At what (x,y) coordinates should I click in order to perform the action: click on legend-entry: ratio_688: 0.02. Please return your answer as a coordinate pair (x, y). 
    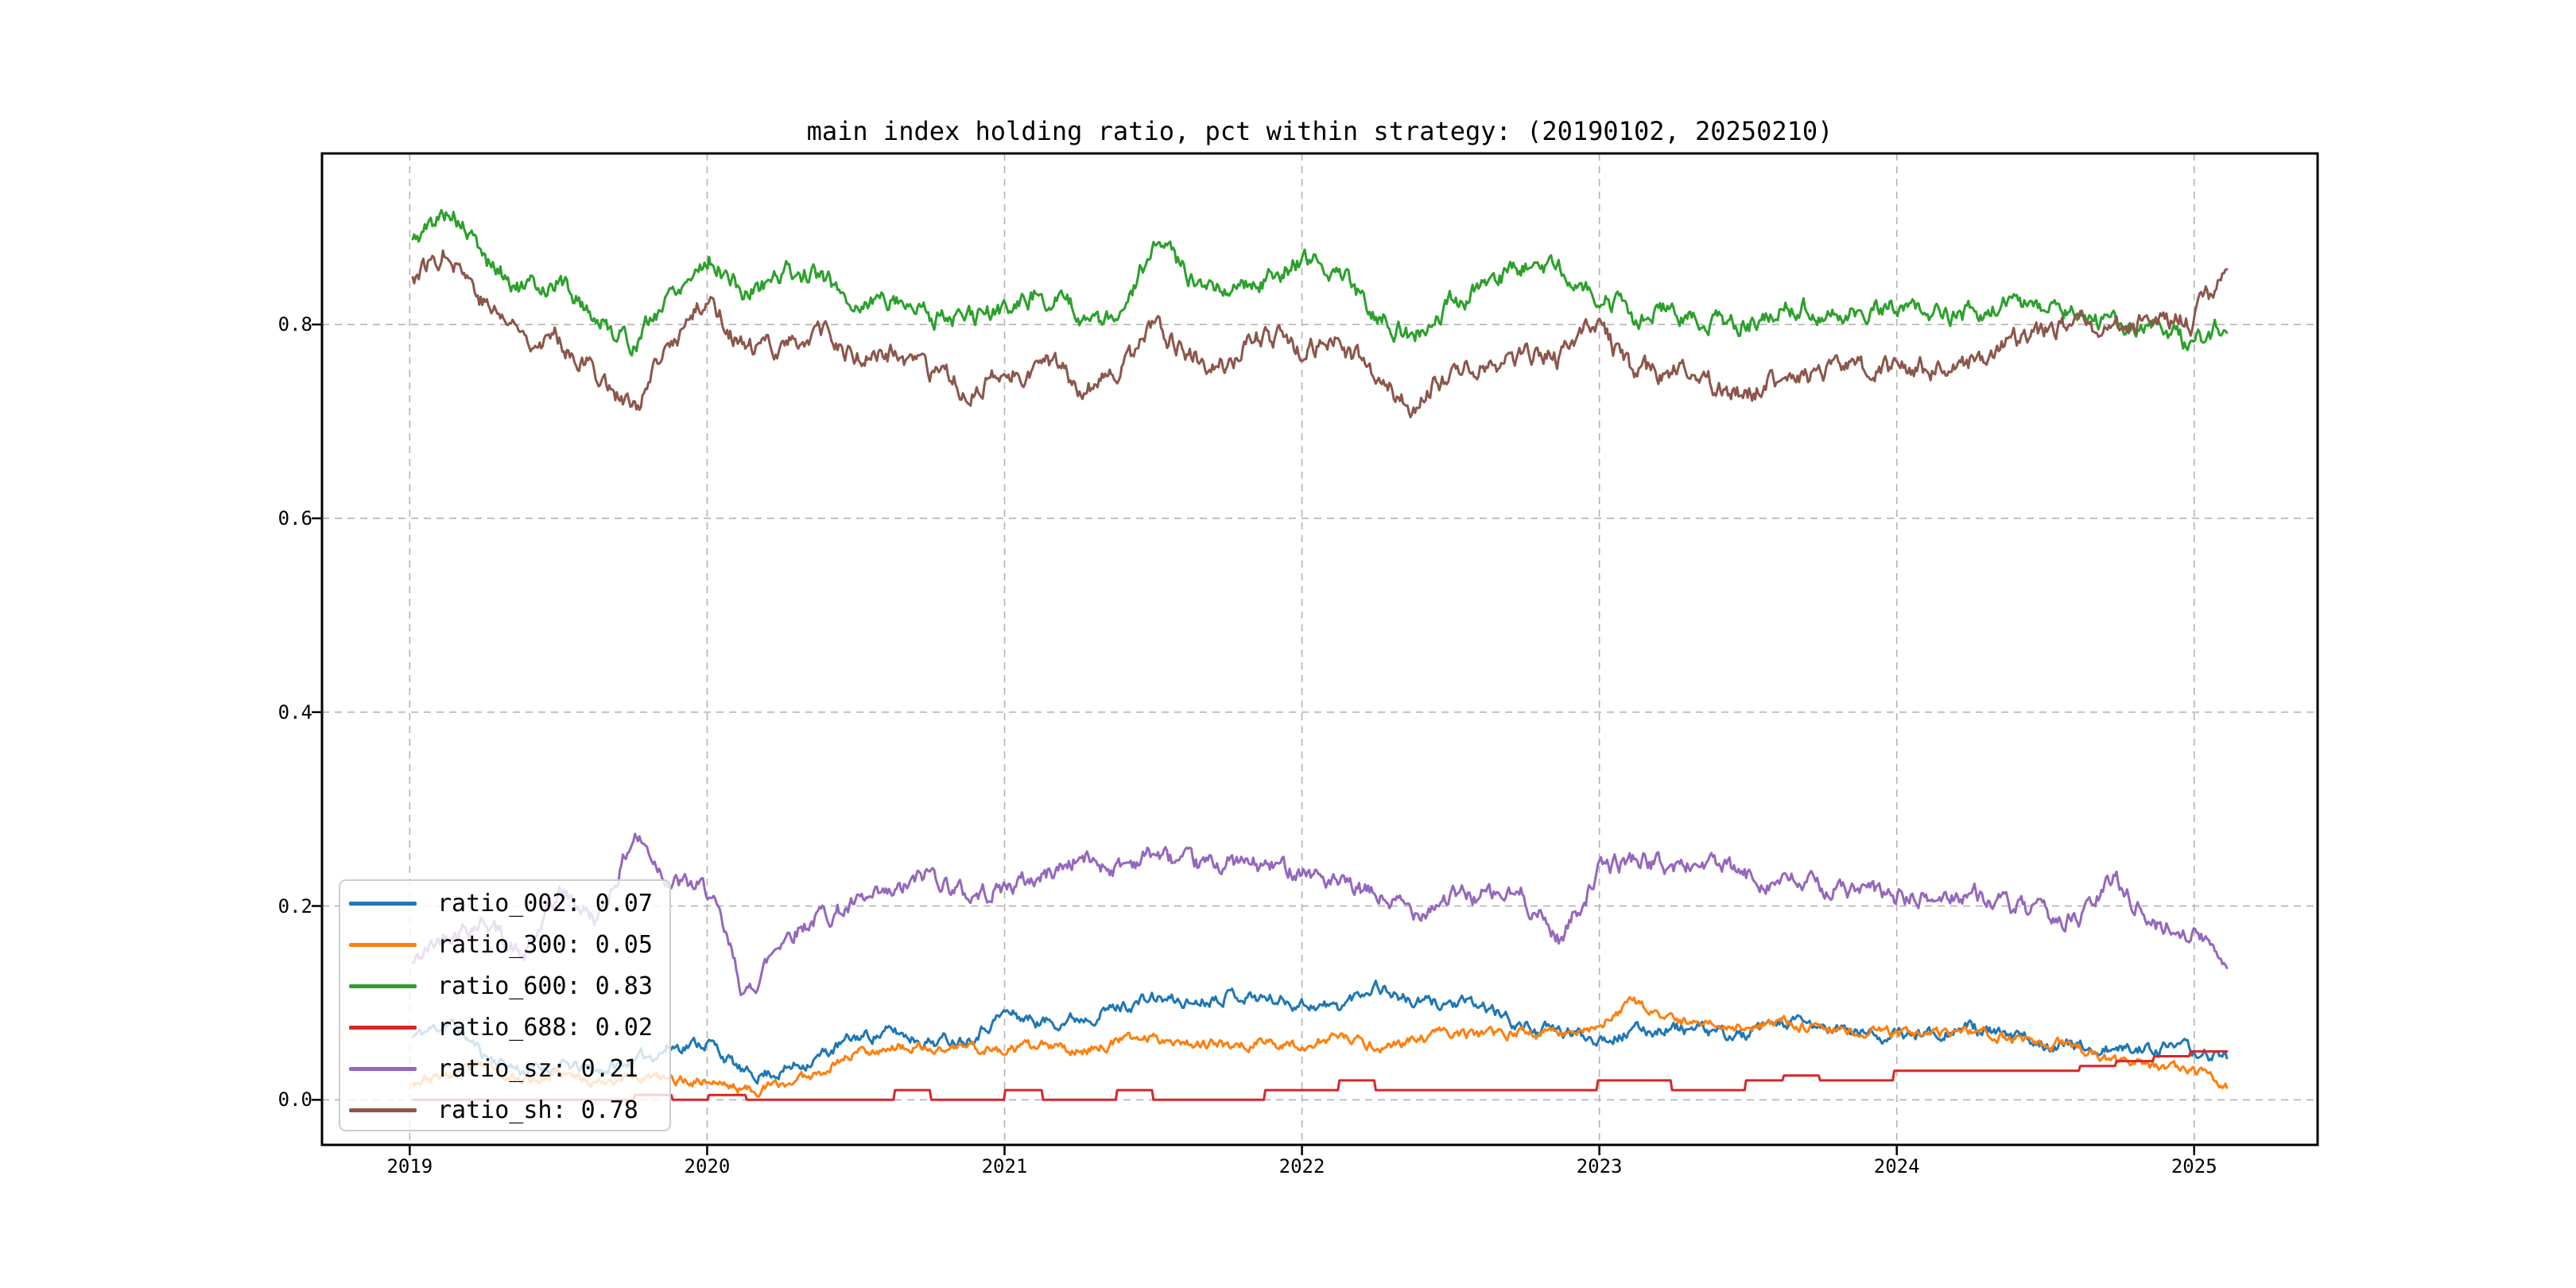
    Looking at the image, I should click on (504, 1027).